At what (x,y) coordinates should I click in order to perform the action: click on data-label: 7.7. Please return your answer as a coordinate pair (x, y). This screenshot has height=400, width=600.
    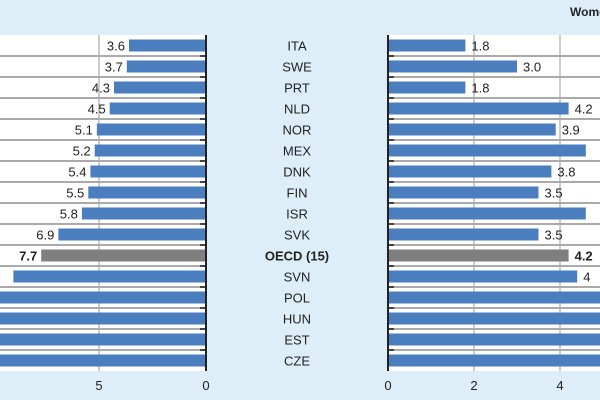
    Looking at the image, I should click on (28, 256).